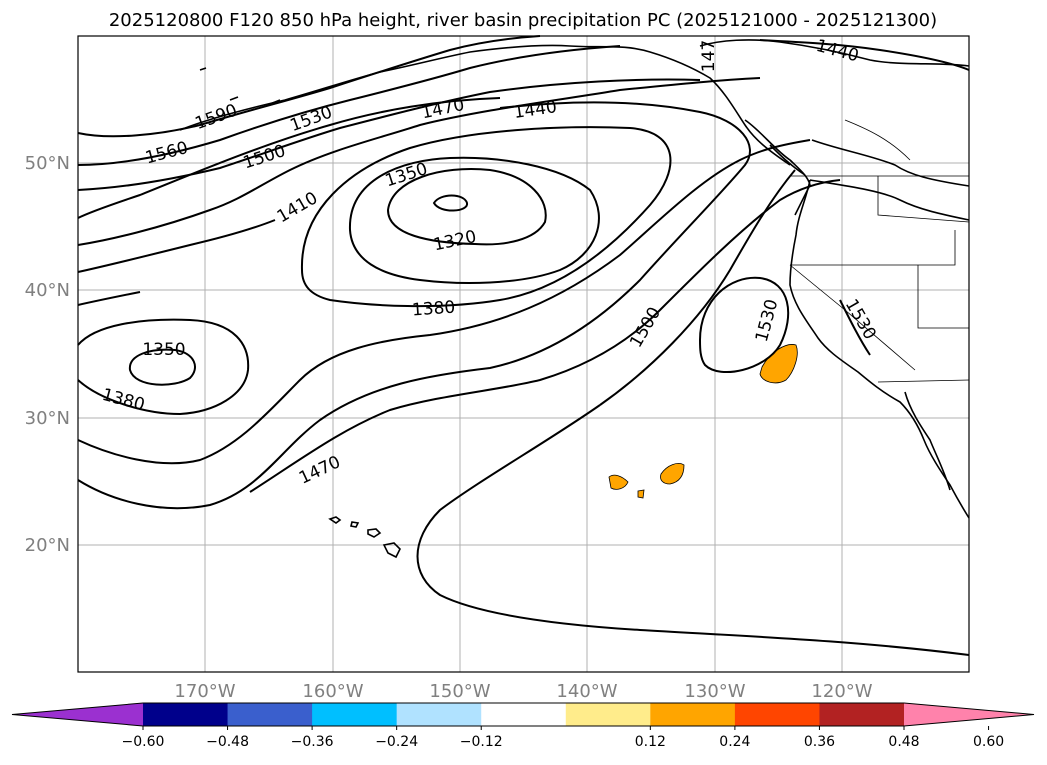 The width and height of the screenshot is (1047, 765). Describe the element at coordinates (254, 86) in the screenshot. I see `aleutian-islets` at that location.